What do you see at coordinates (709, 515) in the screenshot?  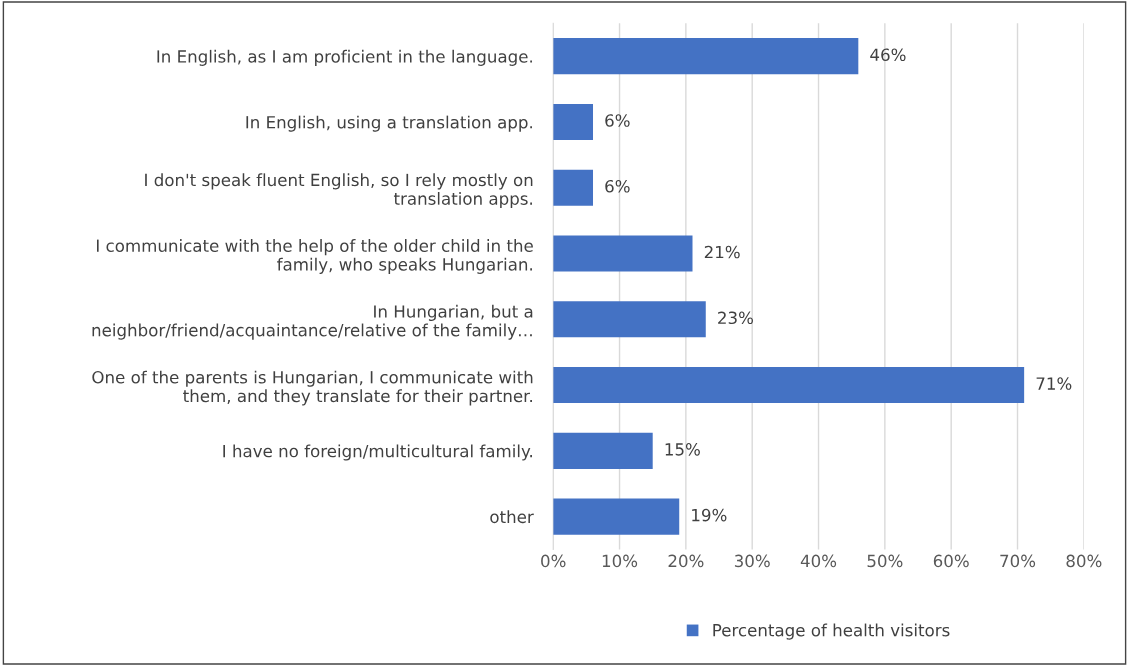 I see `data-label: 19%` at bounding box center [709, 515].